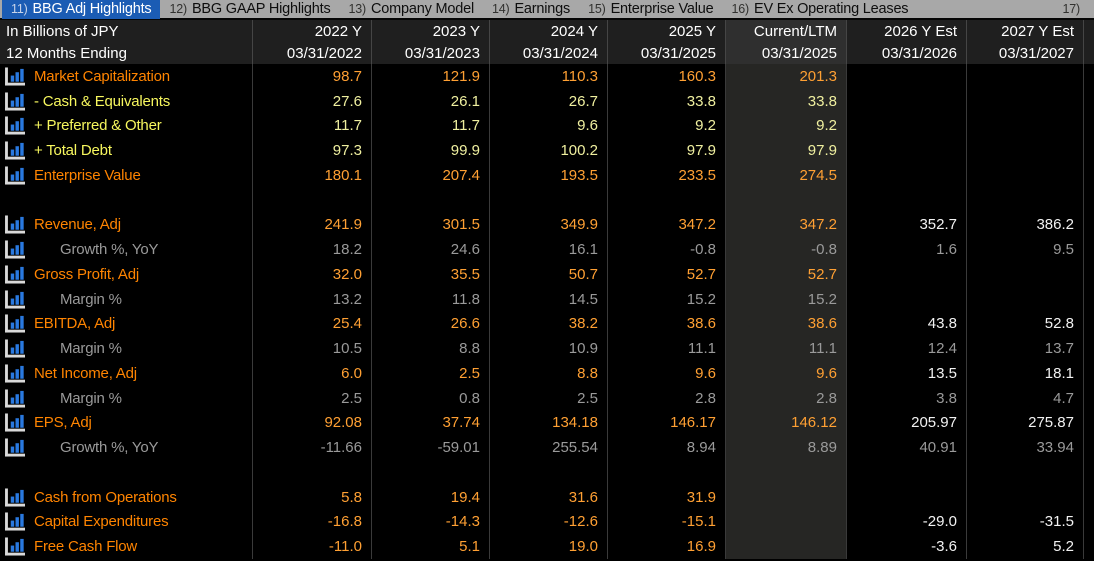  Describe the element at coordinates (430, 373) in the screenshot. I see `value-cell: 2.5` at that location.